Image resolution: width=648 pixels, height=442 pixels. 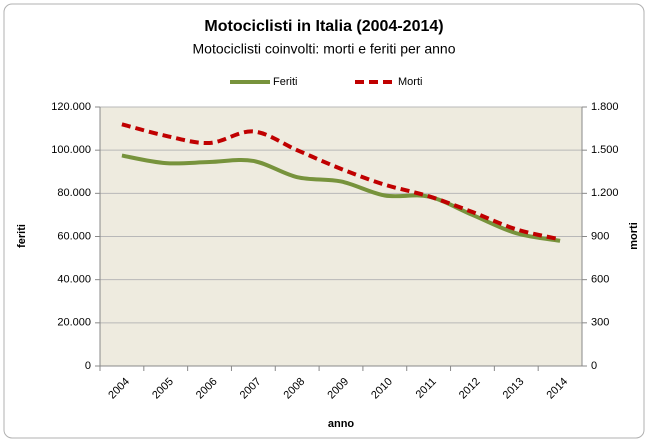 I want to click on y-tick-label: 80.000, so click(x=74, y=193).